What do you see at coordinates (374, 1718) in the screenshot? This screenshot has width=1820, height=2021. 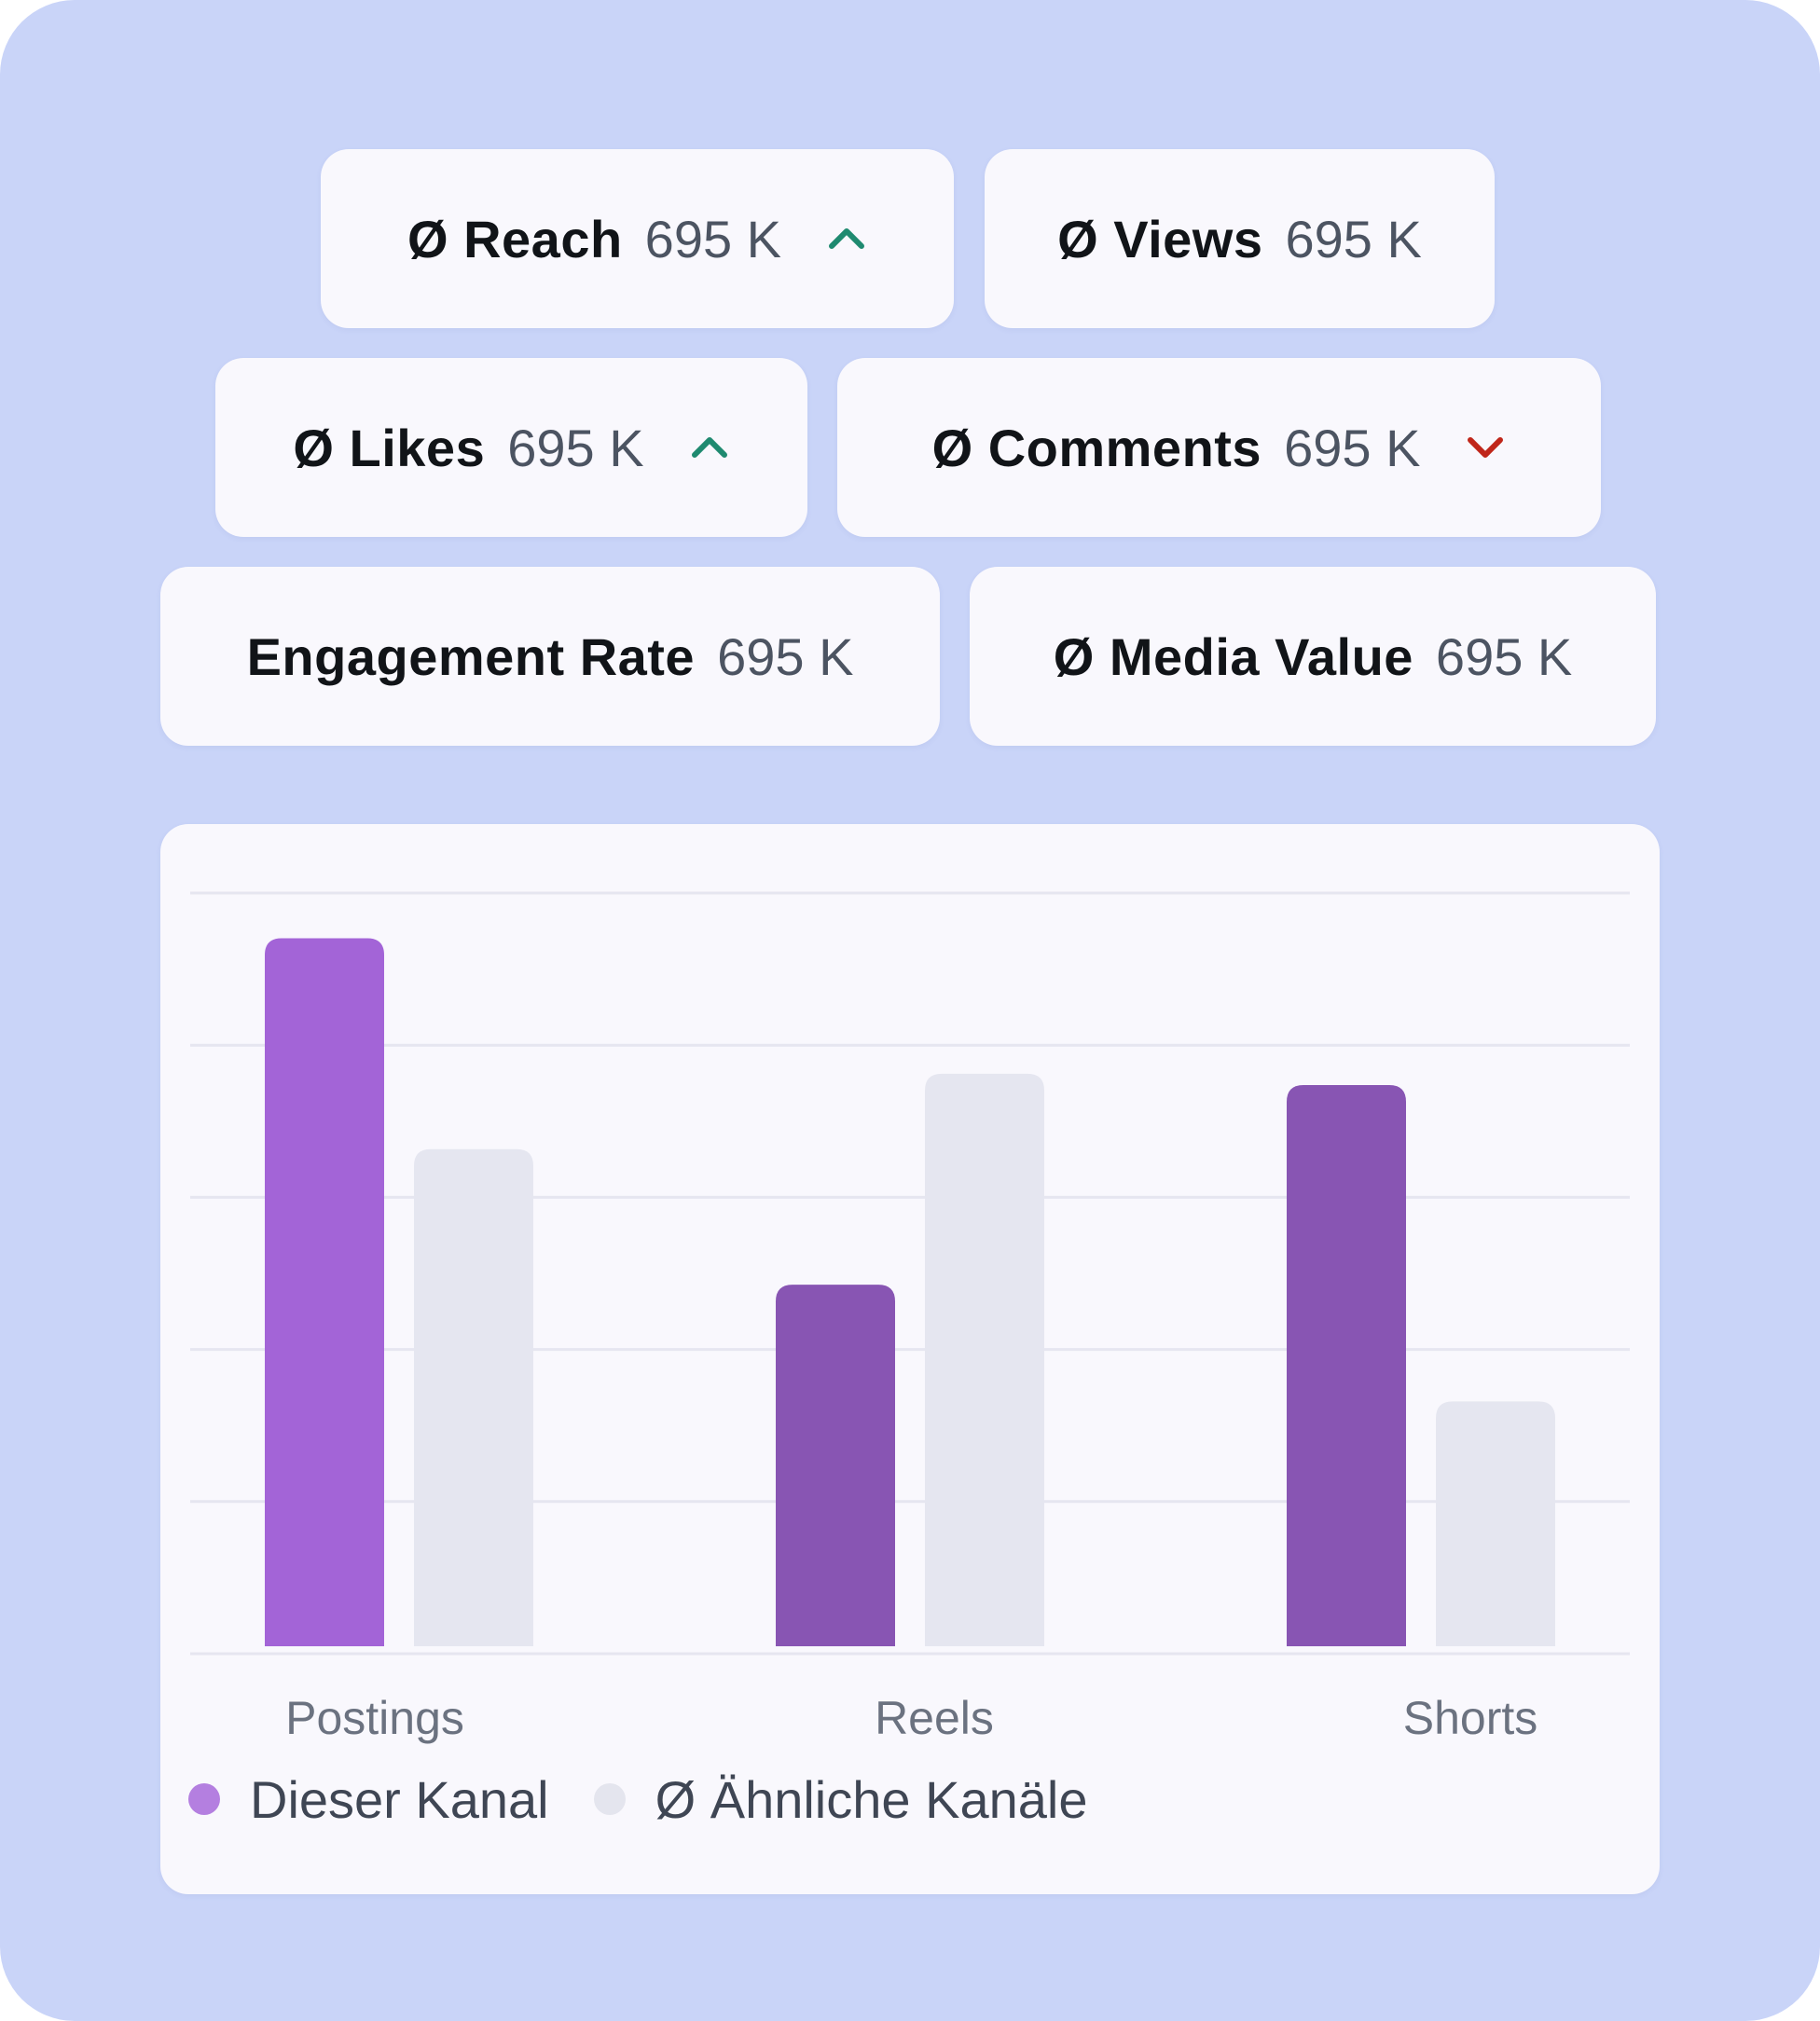 I see `x-tick-label: Postings` at bounding box center [374, 1718].